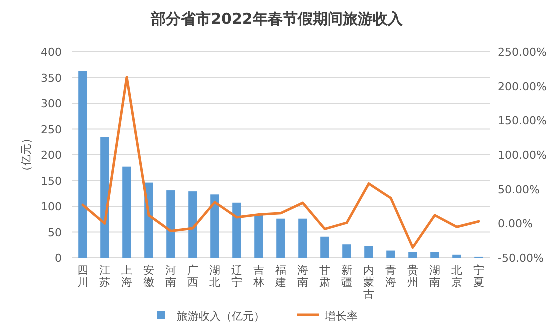 The width and height of the screenshot is (554, 334). Describe the element at coordinates (277, 19) in the screenshot. I see `chart-title: 部分省市2022年春节假期间旅游收入` at that location.